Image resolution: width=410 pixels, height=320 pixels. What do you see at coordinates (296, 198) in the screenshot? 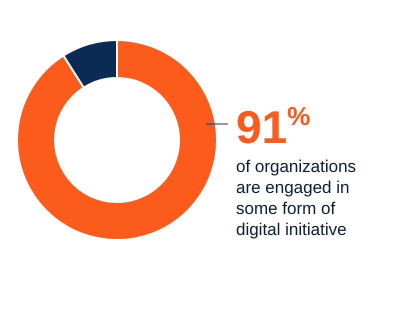
I see `text: of organizations are engaged in some form of digital initiative` at bounding box center [296, 198].